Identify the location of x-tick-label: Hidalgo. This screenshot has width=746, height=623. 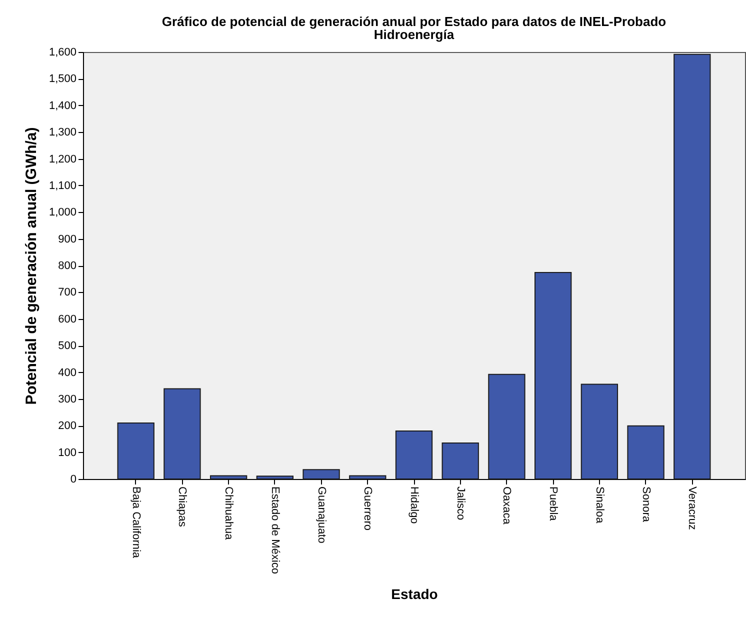
(414, 505).